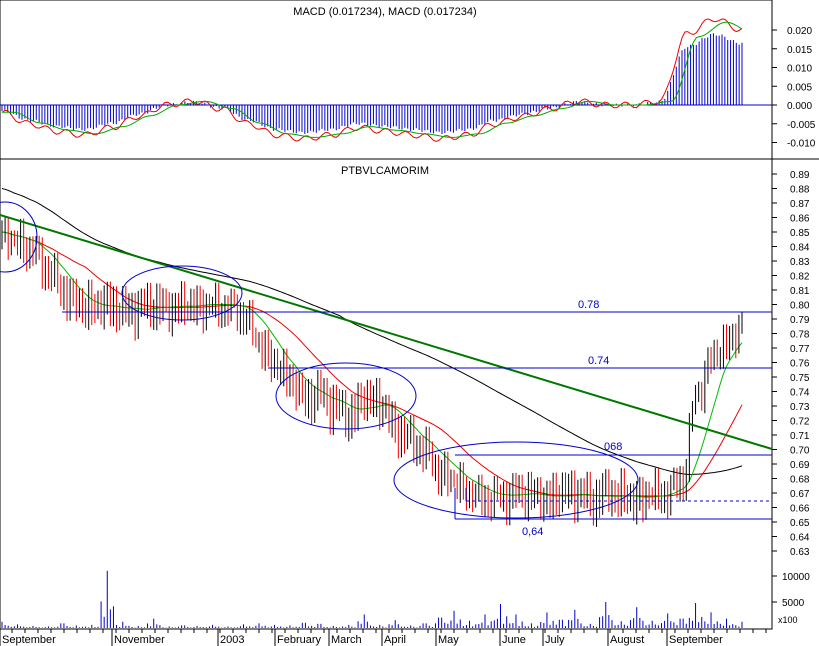 The width and height of the screenshot is (819, 646). Describe the element at coordinates (800, 509) in the screenshot. I see `price-tick-label: 0.66` at that location.